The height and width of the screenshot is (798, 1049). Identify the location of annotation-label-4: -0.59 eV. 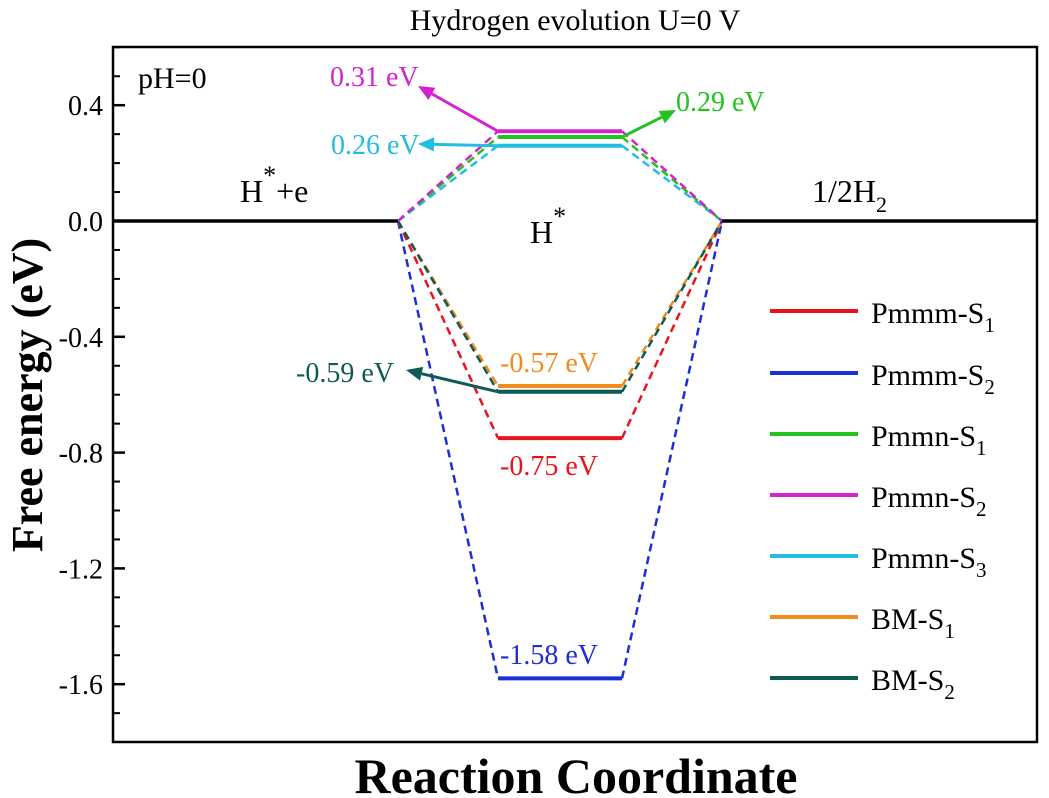
(345, 373).